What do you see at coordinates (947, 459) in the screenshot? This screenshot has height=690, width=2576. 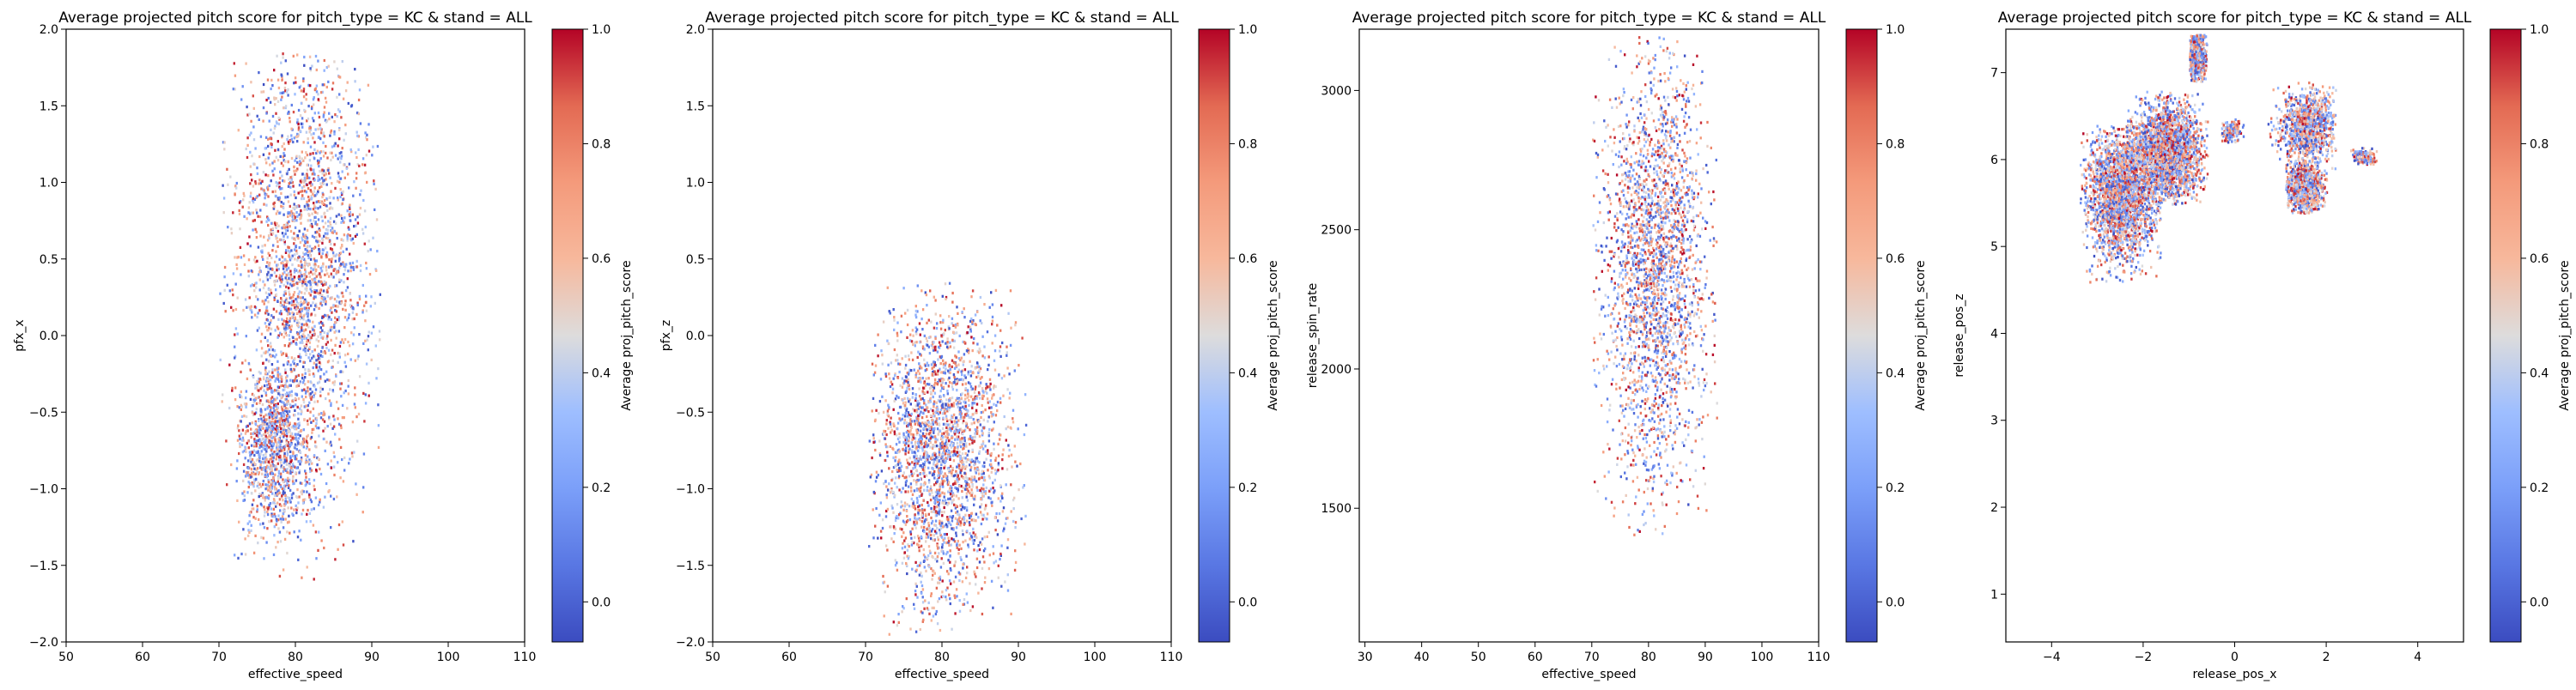 I see `heatmap-cells` at bounding box center [947, 459].